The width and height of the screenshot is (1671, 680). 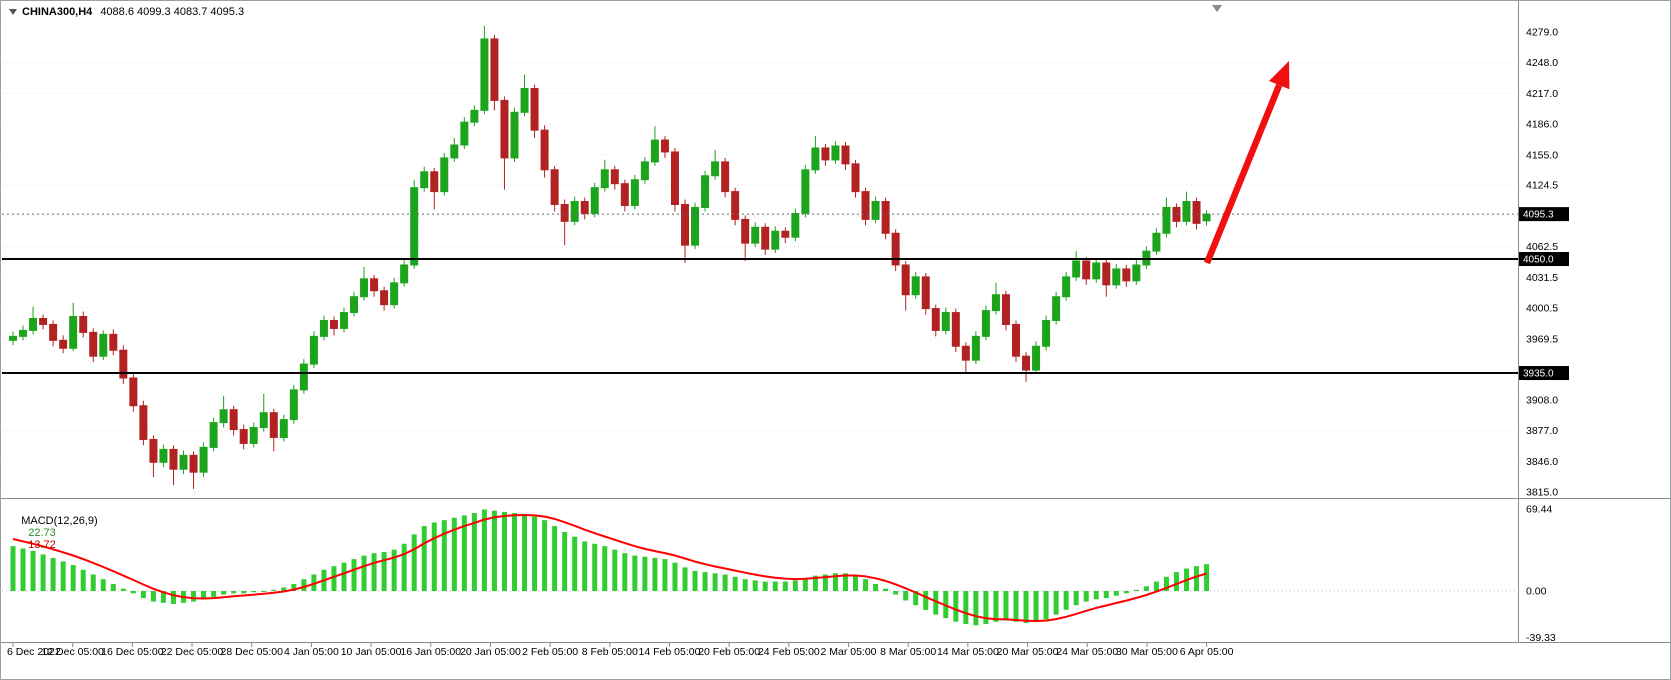 I want to click on time-axis-label: 12 Dec 05:00, so click(x=72, y=652).